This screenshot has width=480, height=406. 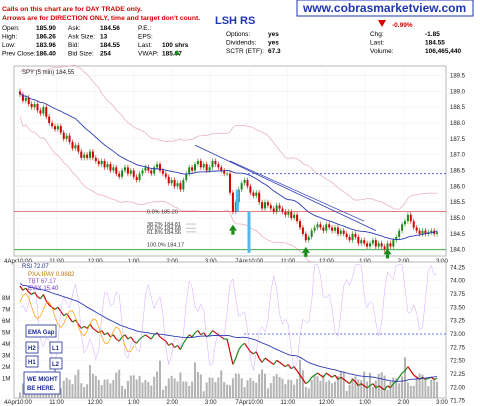 What do you see at coordinates (77, 322) in the screenshot?
I see `pxa-line` at bounding box center [77, 322].